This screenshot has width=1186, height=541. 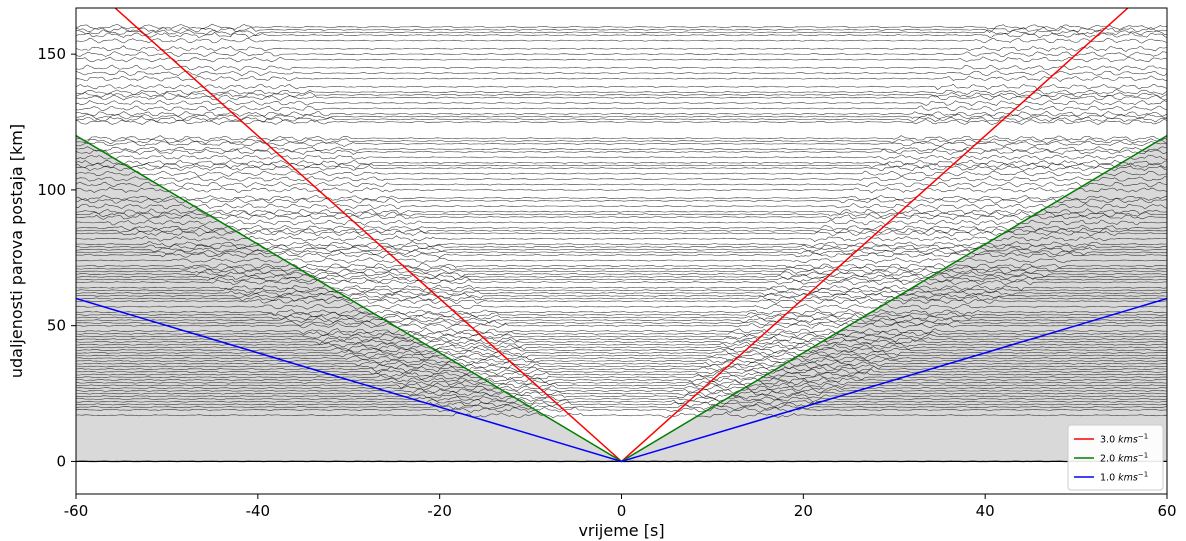 I want to click on y-tick-label: 150, so click(x=51, y=54).